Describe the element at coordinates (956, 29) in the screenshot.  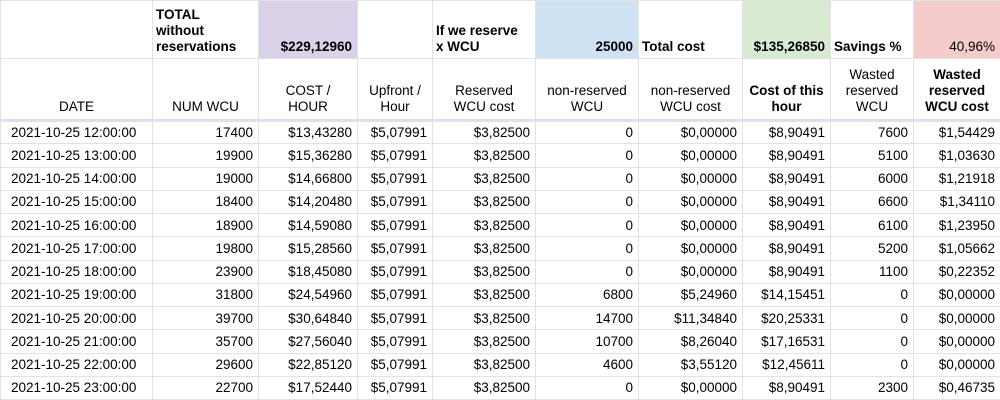
I see `summary-savings-value: 40,96%` at that location.